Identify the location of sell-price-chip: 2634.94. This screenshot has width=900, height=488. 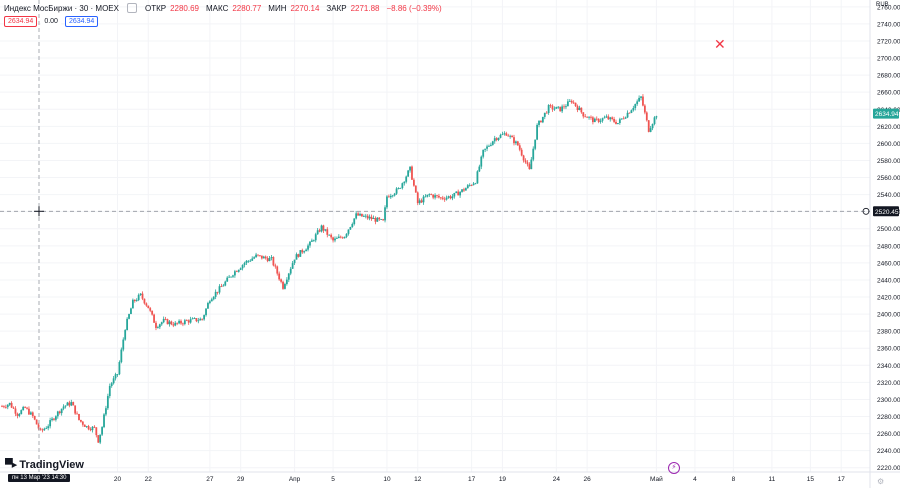
(21, 21).